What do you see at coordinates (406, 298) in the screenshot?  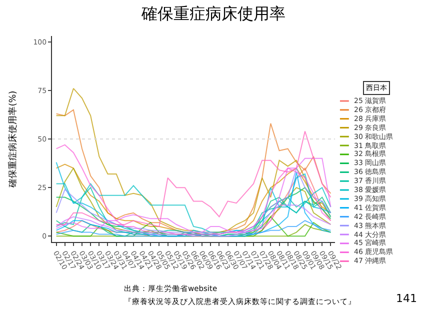 I see `text: 141` at bounding box center [406, 298].